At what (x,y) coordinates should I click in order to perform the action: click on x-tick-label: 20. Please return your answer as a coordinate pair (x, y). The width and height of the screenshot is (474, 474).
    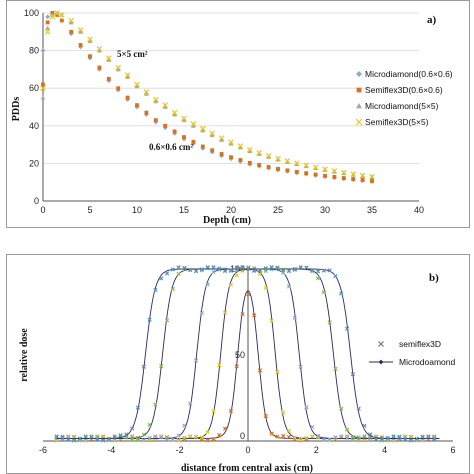
    Looking at the image, I should click on (231, 210).